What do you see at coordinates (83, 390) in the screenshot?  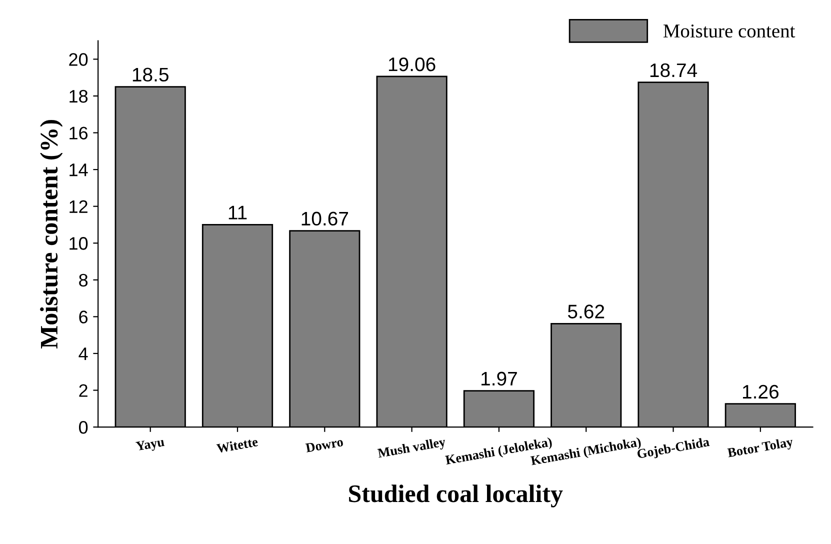 I see `y-tick-label: 2` at bounding box center [83, 390].